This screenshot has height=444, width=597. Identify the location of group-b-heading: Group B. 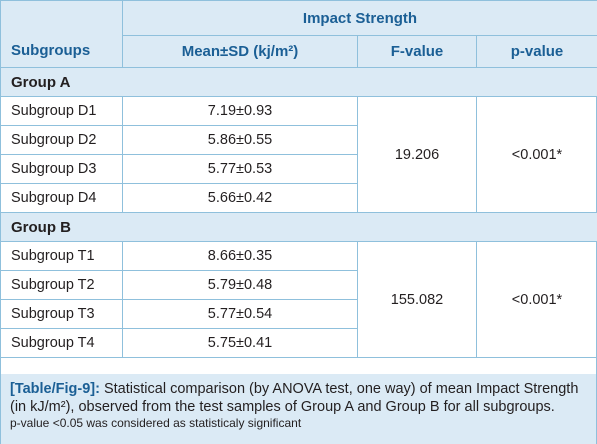
(298, 227).